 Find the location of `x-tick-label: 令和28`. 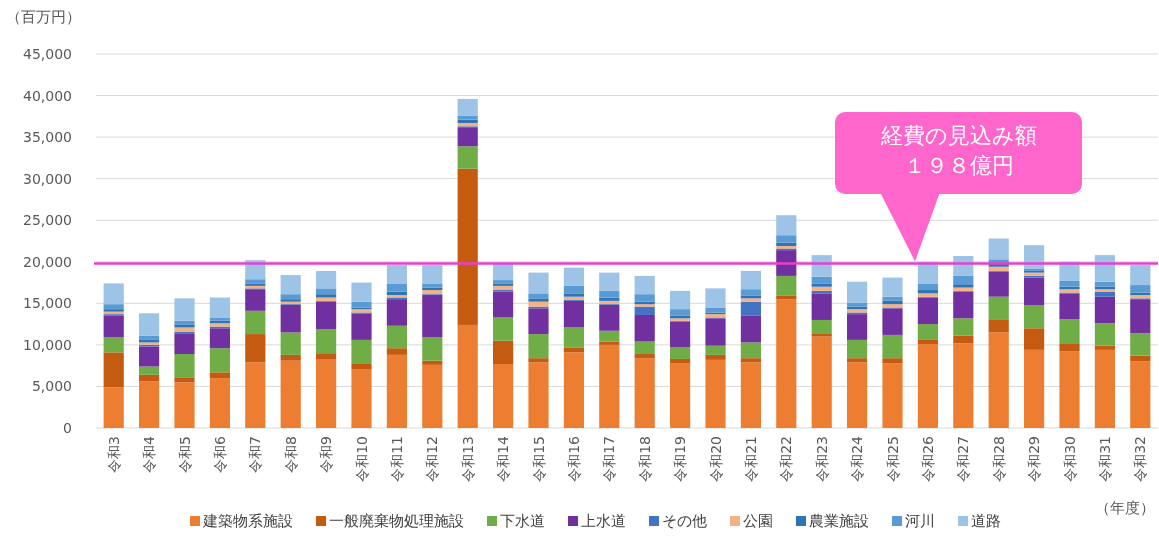

x-tick-label: 令和28 is located at coordinates (998, 459).